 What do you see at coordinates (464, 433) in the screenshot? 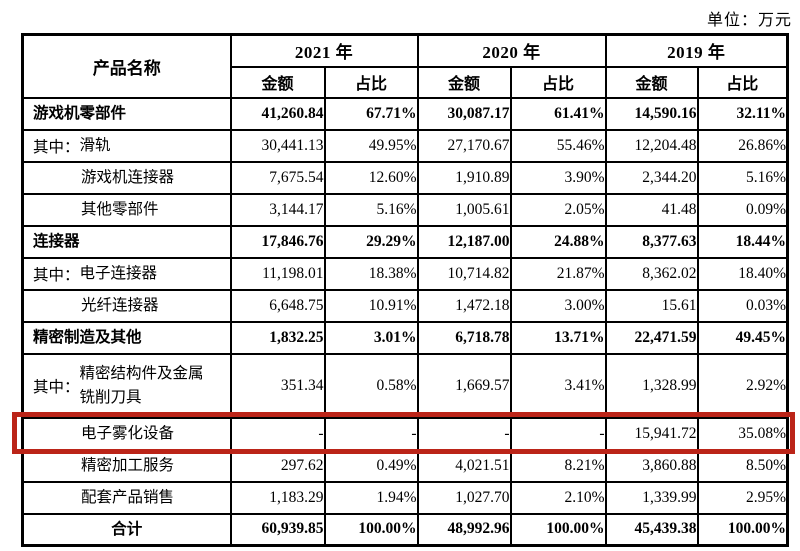
I see `amount-cell: -` at bounding box center [464, 433].